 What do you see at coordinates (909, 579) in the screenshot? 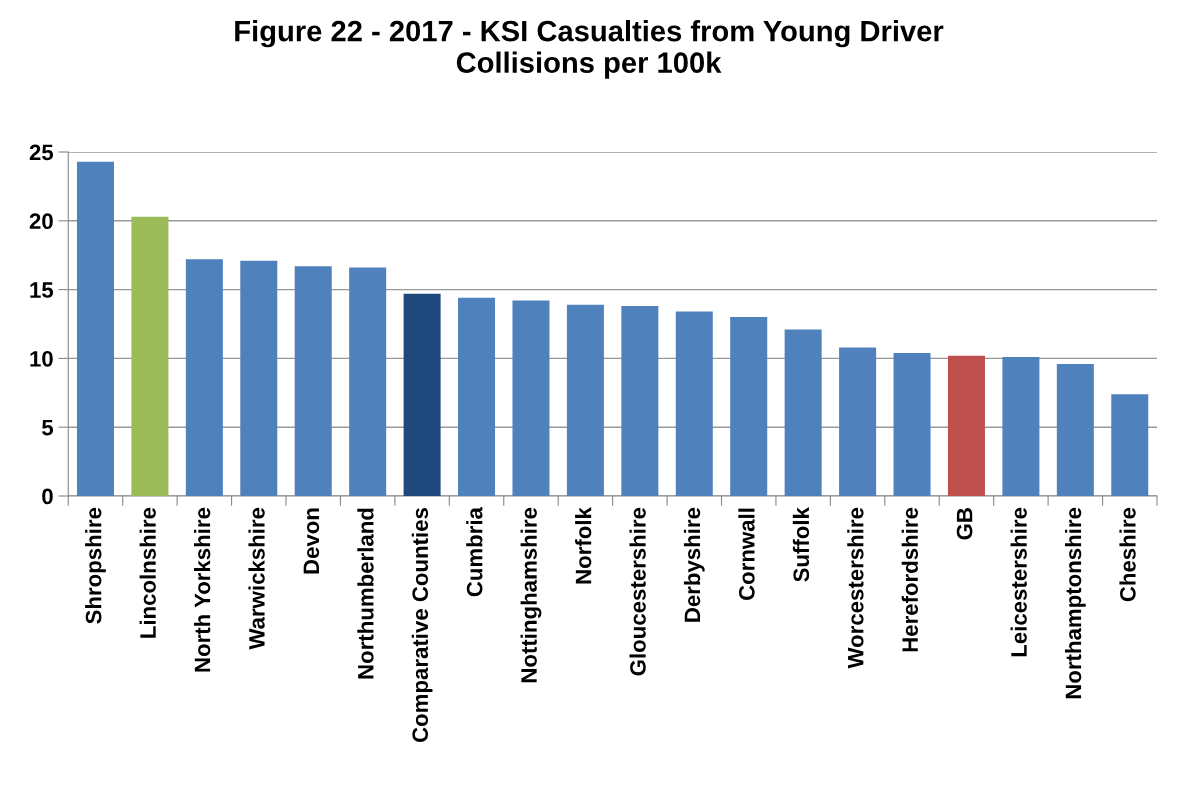
I see `x-tick-label: Herefordshire` at bounding box center [909, 579].